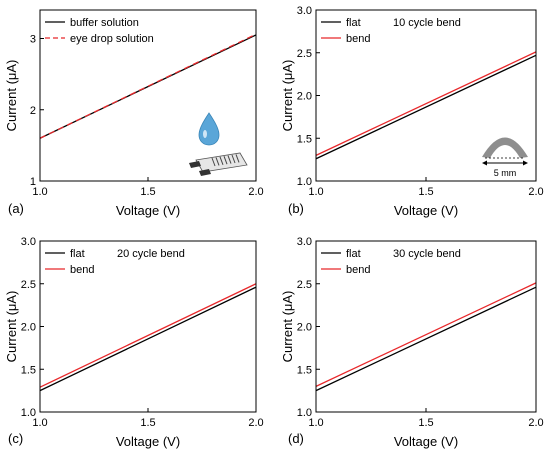  I want to click on panel-b-series-1-line, so click(426, 107).